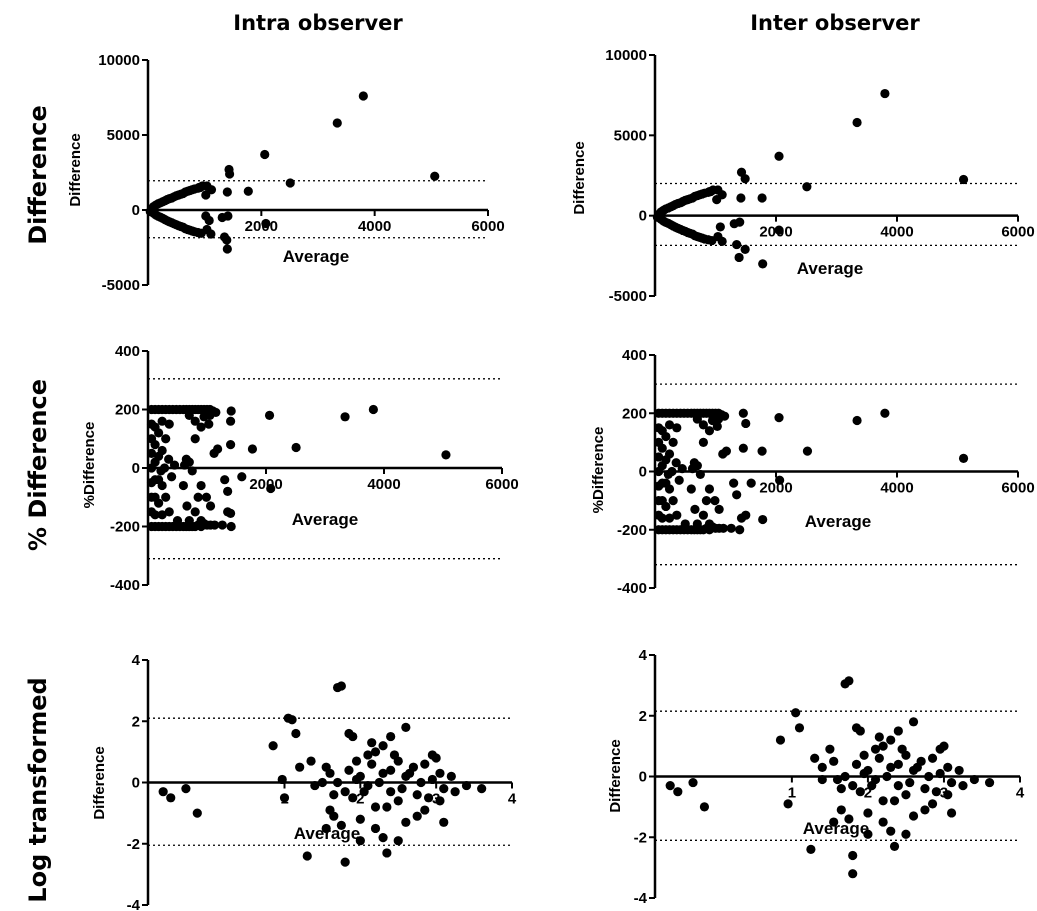  I want to click on y-tick-label: -4, so click(134, 904).